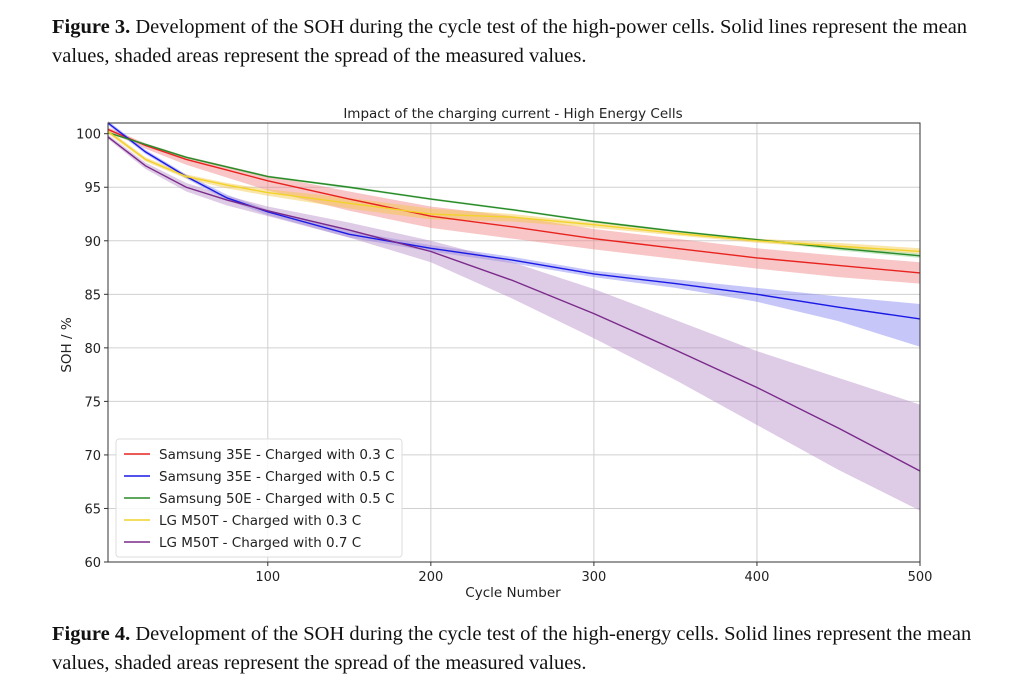 The height and width of the screenshot is (678, 1024). What do you see at coordinates (92, 563) in the screenshot?
I see `y-tick-label: 60` at bounding box center [92, 563].